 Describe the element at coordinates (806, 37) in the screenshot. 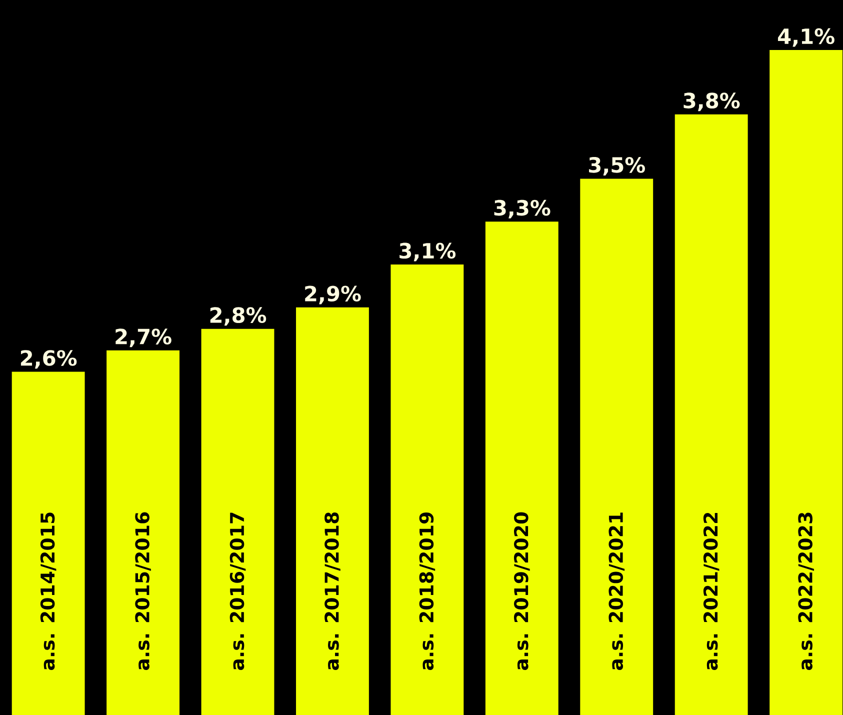

I see `data-label: 4,1%` at that location.